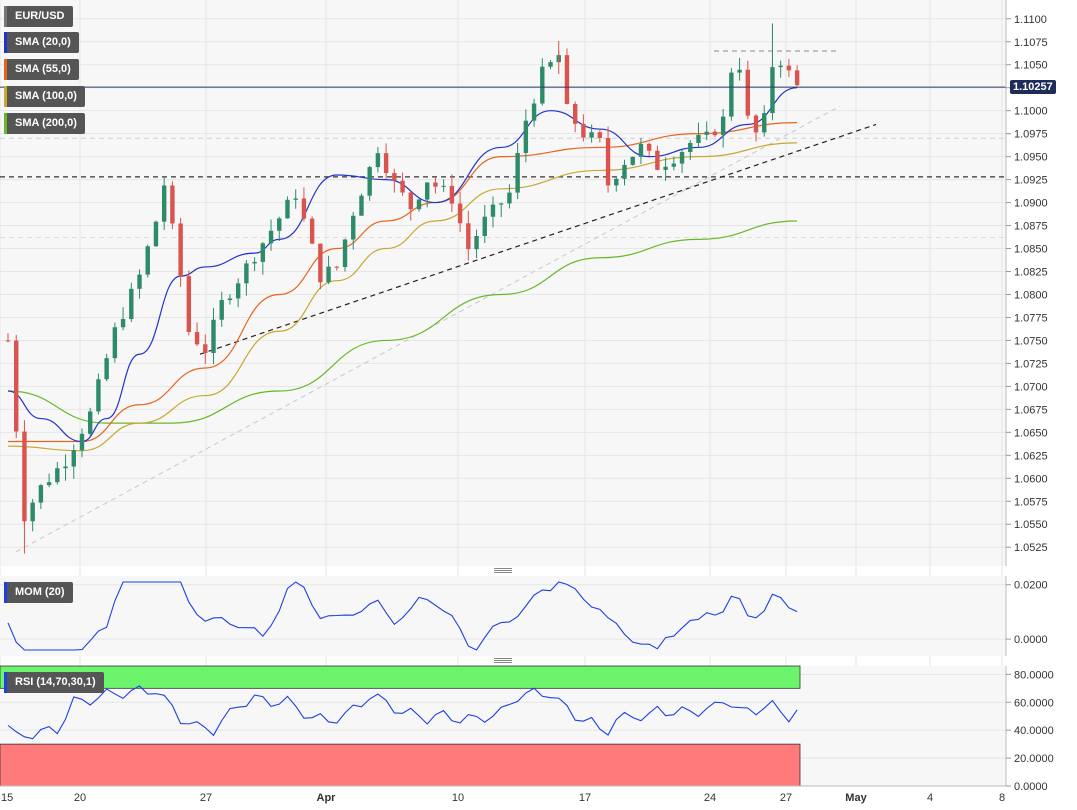  Describe the element at coordinates (1002, 798) in the screenshot. I see `date-tick-label: 8` at that location.